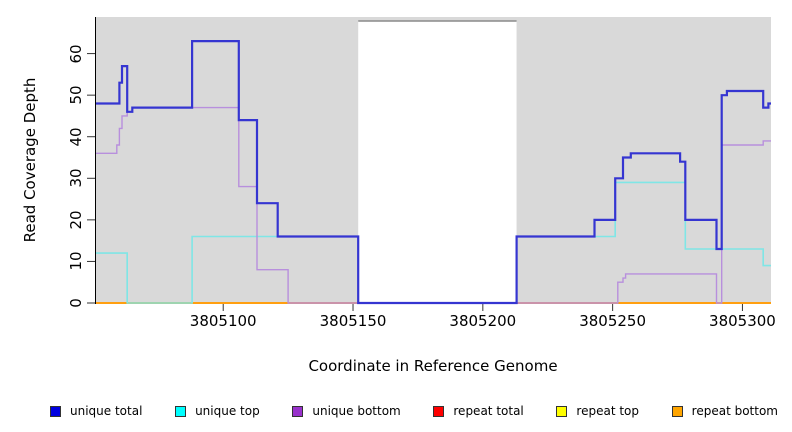 The image size is (792, 432). Describe the element at coordinates (30, 160) in the screenshot. I see `y-axis-title: Read Coverage Depth` at that location.